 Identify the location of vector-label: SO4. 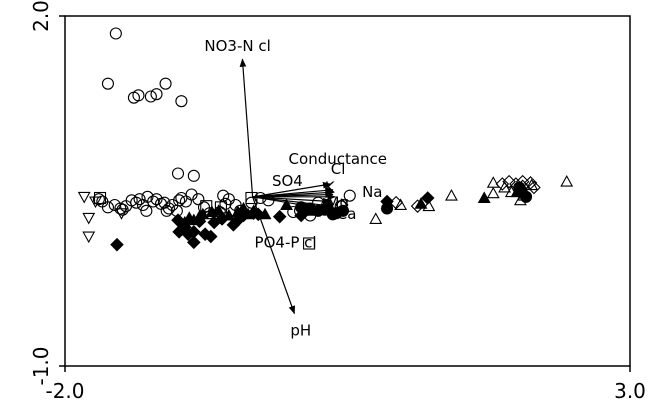
(287, 181).